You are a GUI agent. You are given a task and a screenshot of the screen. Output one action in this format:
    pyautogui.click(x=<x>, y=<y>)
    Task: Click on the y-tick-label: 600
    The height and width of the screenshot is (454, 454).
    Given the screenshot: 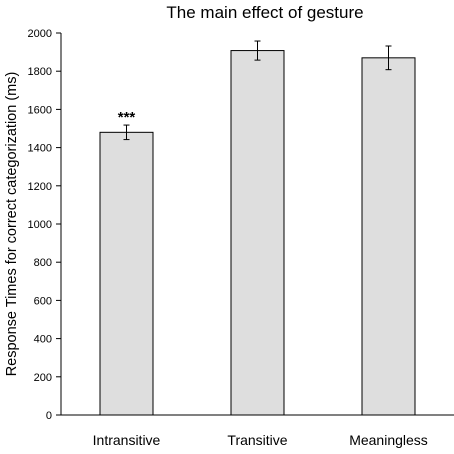 What is the action you would take?
    pyautogui.click(x=43, y=301)
    